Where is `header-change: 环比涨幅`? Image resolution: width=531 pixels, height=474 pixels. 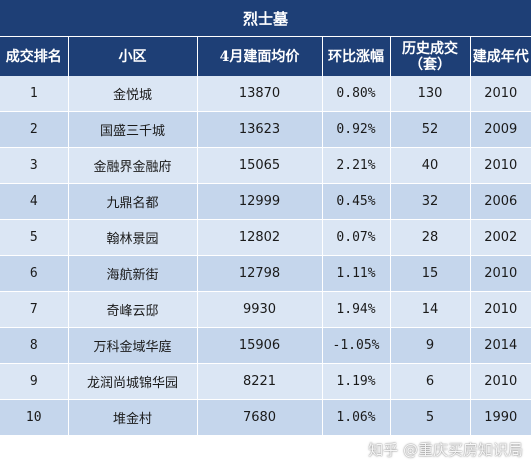
header-change: 环比涨幅 is located at coordinates (356, 56).